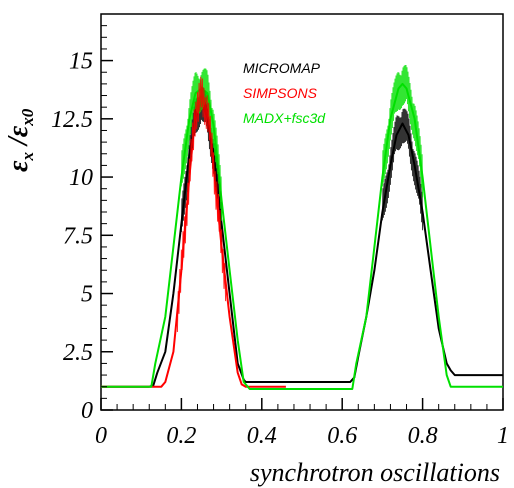 The width and height of the screenshot is (514, 488). I want to click on y-tick-label: 10, so click(81, 178).